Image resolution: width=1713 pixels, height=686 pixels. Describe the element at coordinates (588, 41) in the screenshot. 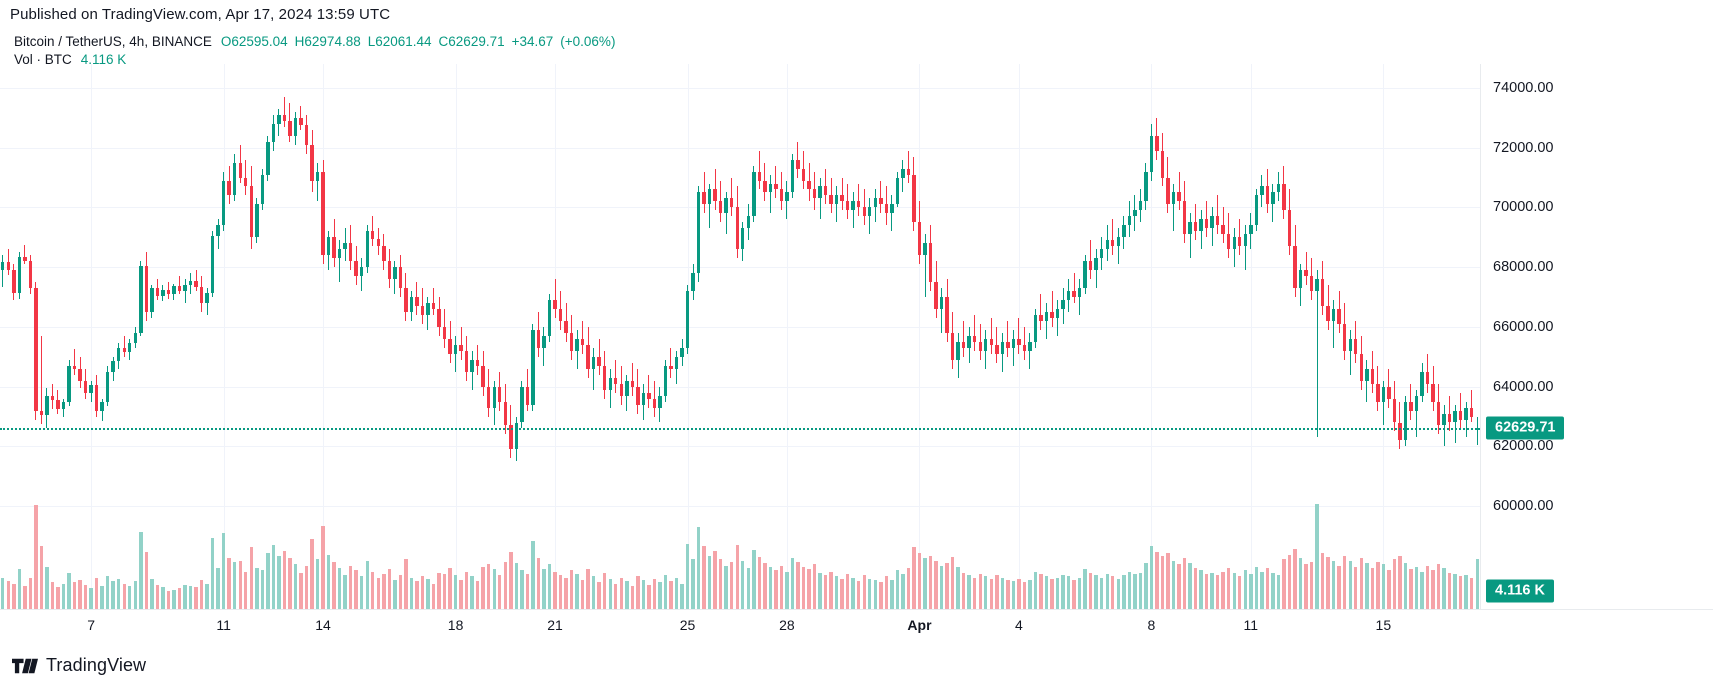

I see `price-change-percent: (+0.06%)` at that location.